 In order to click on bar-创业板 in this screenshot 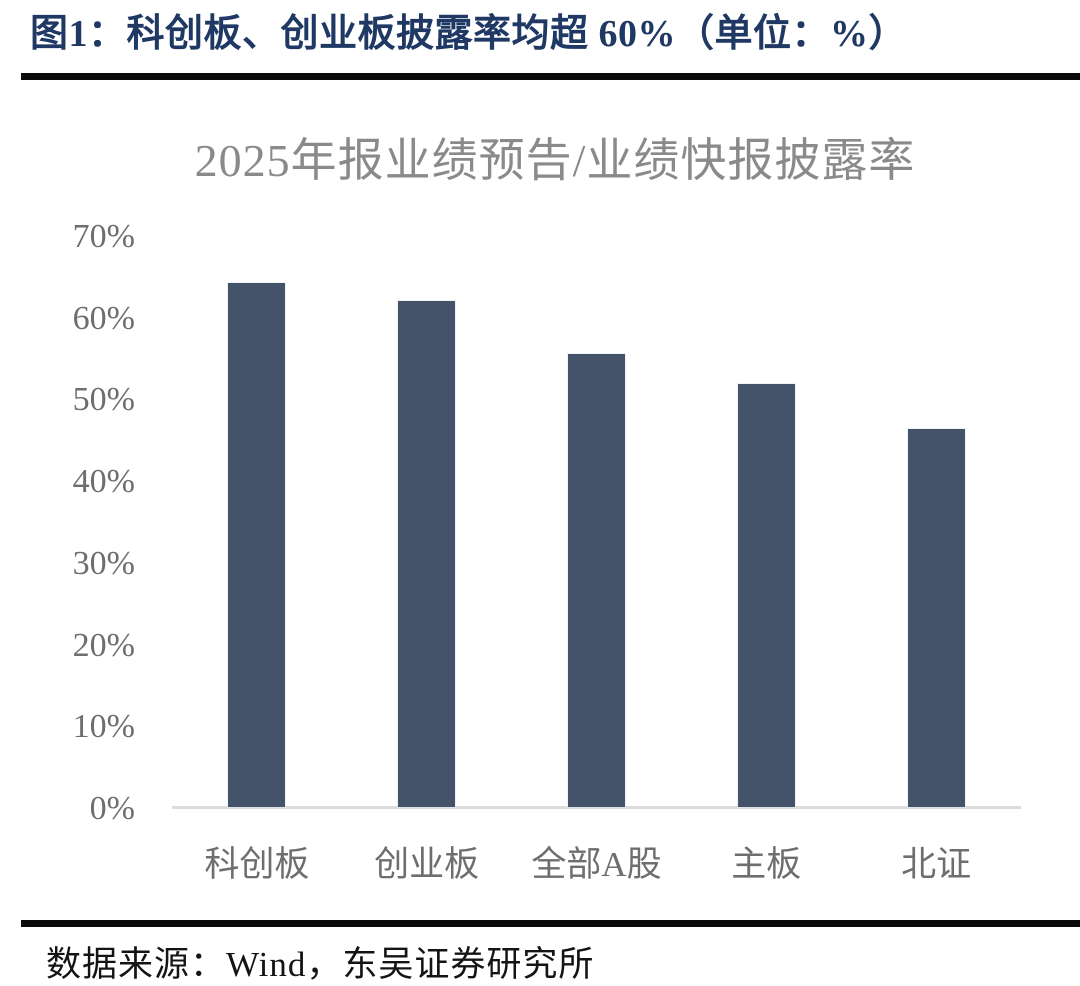, I will do `click(427, 554)`.